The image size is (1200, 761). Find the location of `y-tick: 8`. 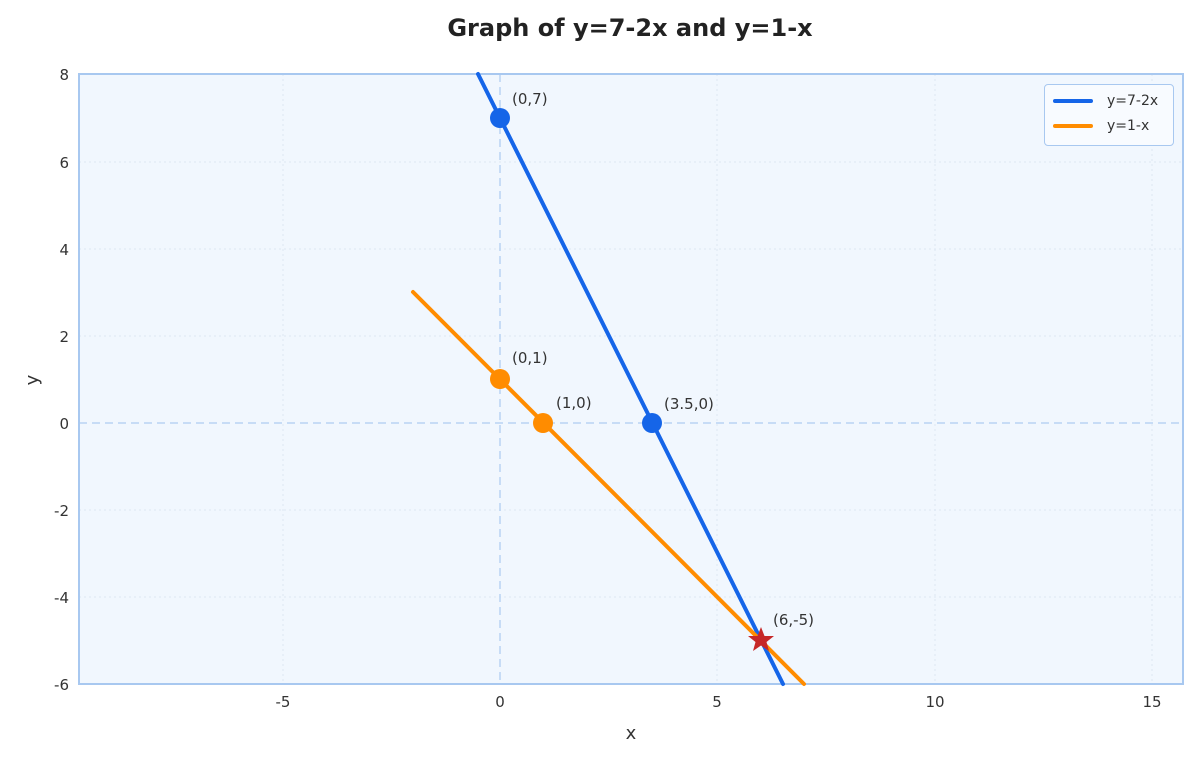

y-tick: 8 is located at coordinates (64, 75).